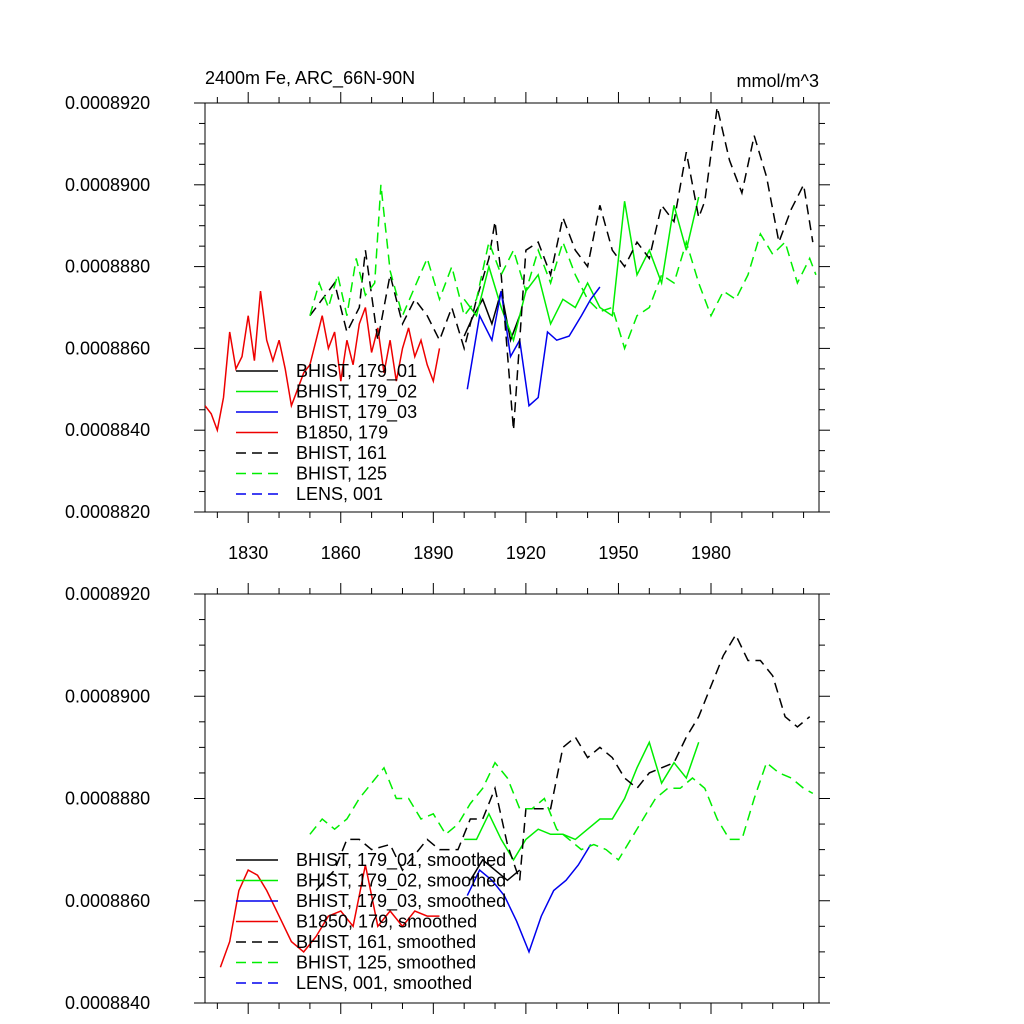 Image resolution: width=1024 pixels, height=1024 pixels. I want to click on series-line-bhist-125-smoothed, so click(561, 811).